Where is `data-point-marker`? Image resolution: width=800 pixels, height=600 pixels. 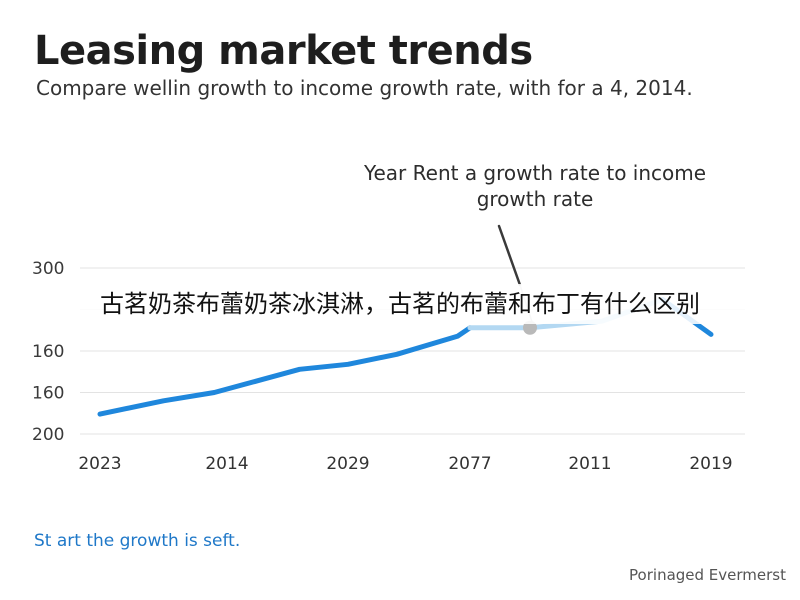 data-point-marker is located at coordinates (530, 327).